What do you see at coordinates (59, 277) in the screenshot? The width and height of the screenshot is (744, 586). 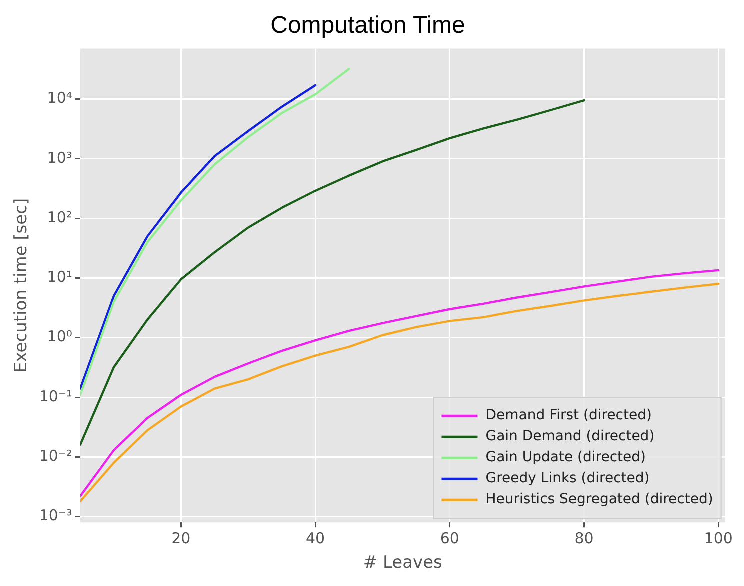 I see `y-tick-label: 10¹` at bounding box center [59, 277].